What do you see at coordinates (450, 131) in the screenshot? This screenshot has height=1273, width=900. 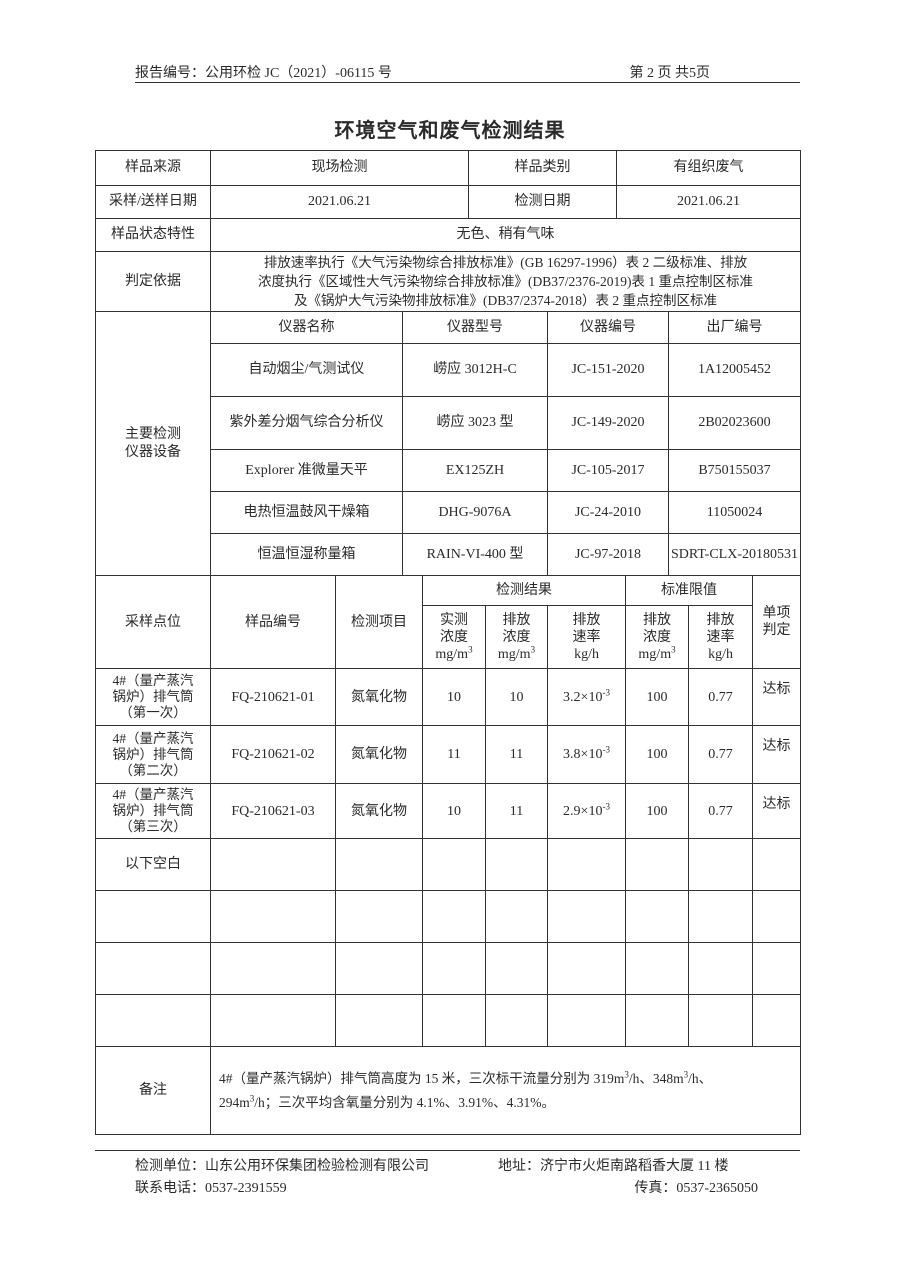 I see `page-title: 环境空气和废气检测结果` at bounding box center [450, 131].